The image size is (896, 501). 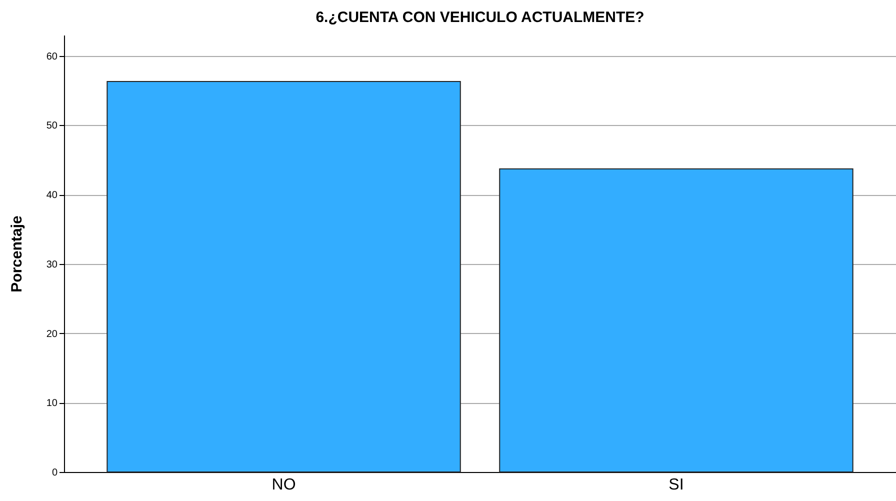 I want to click on chart-title: 6.¿CUENTA CON VEHICULO ACTUALMENTE?, so click(x=480, y=17).